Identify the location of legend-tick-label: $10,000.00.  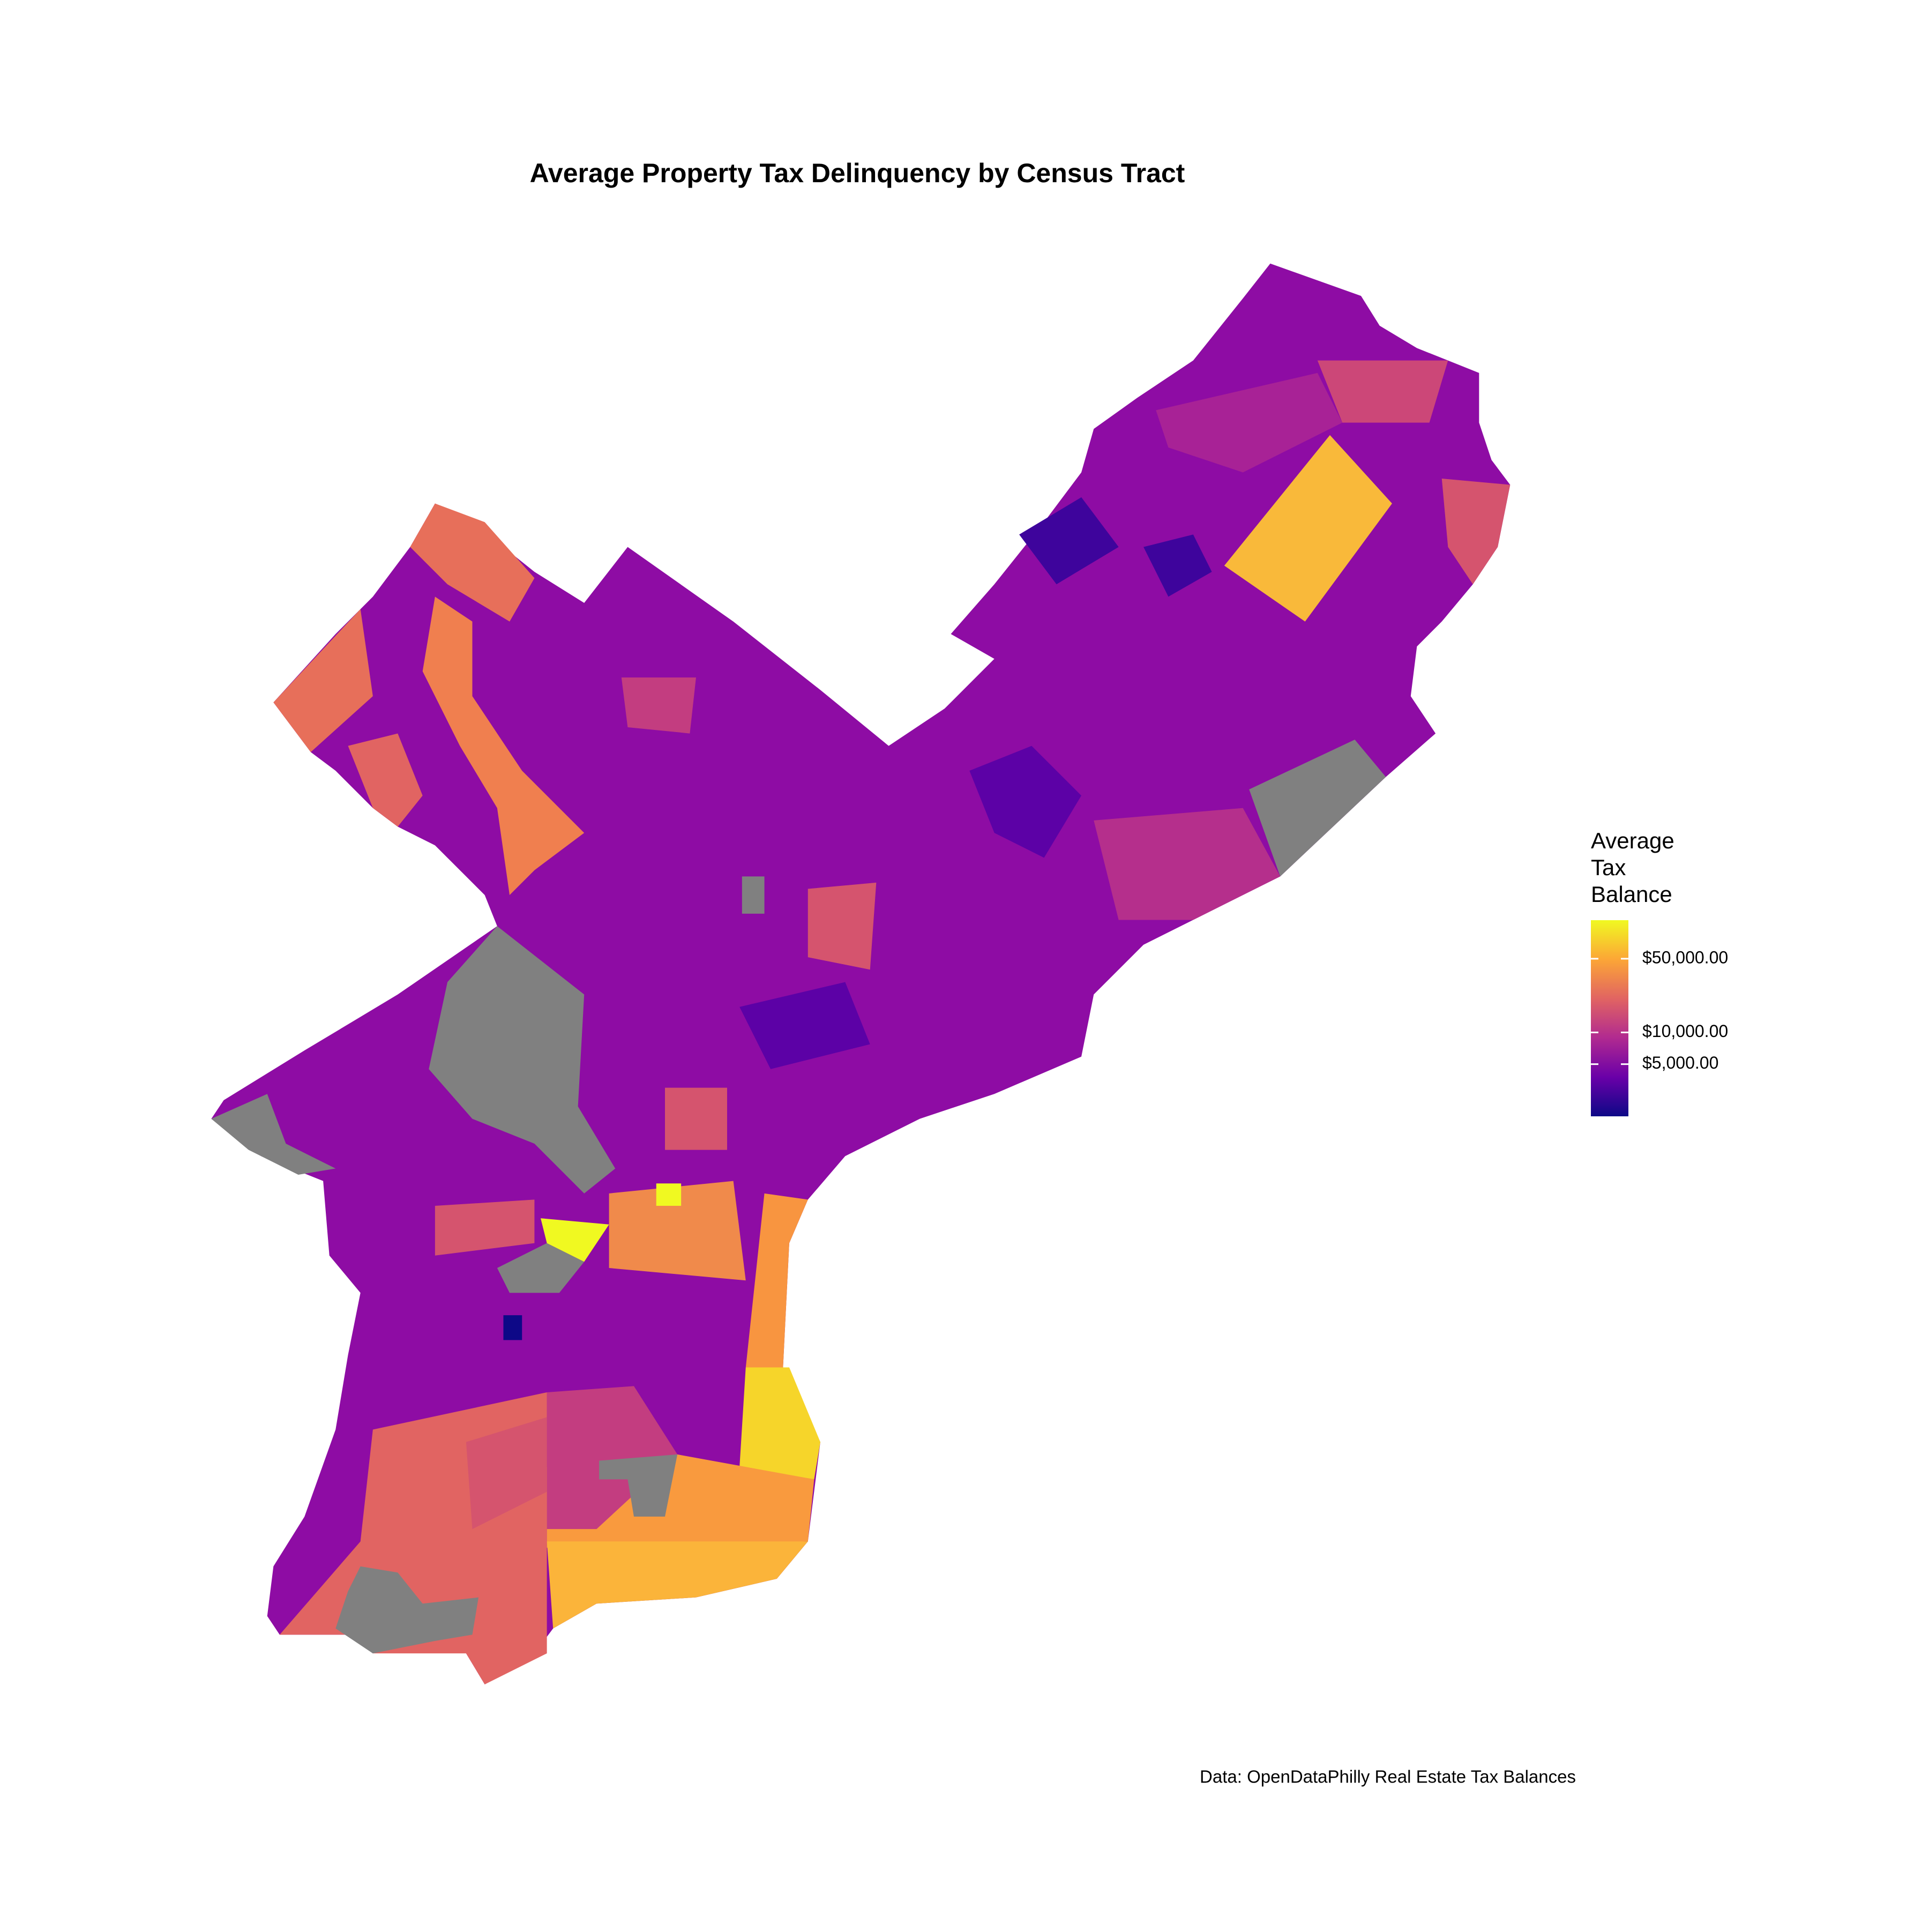
(1685, 1031).